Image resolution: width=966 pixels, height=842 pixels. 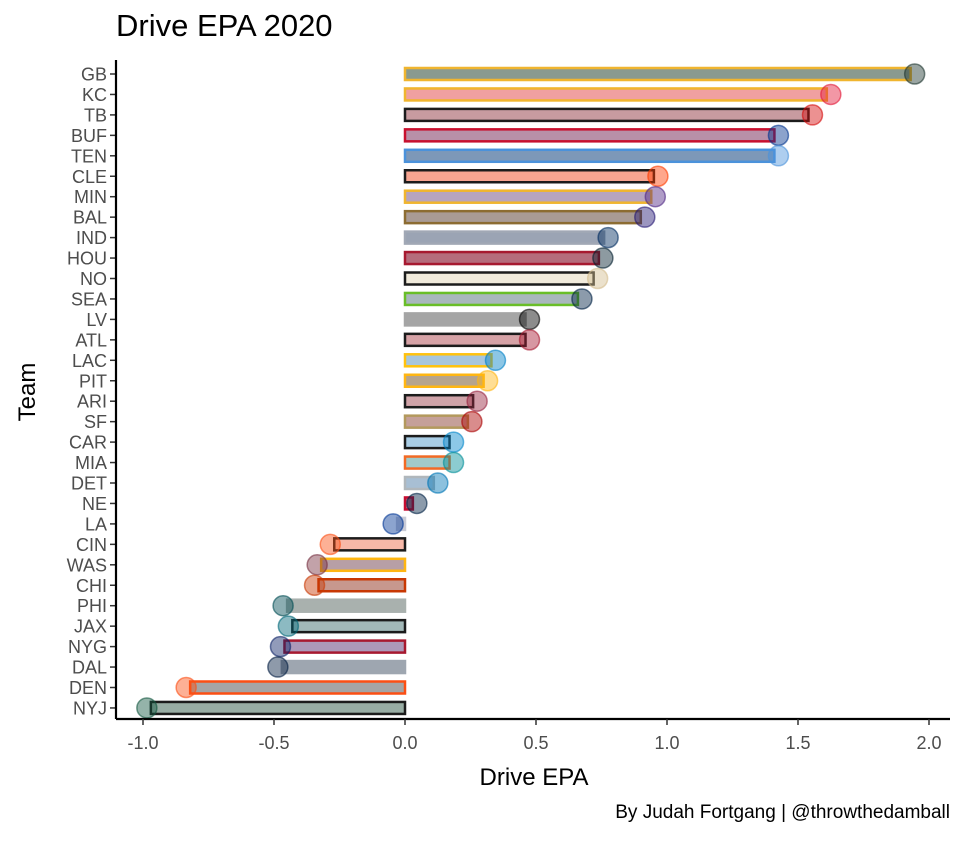 I want to click on bar-ind, so click(x=504, y=237).